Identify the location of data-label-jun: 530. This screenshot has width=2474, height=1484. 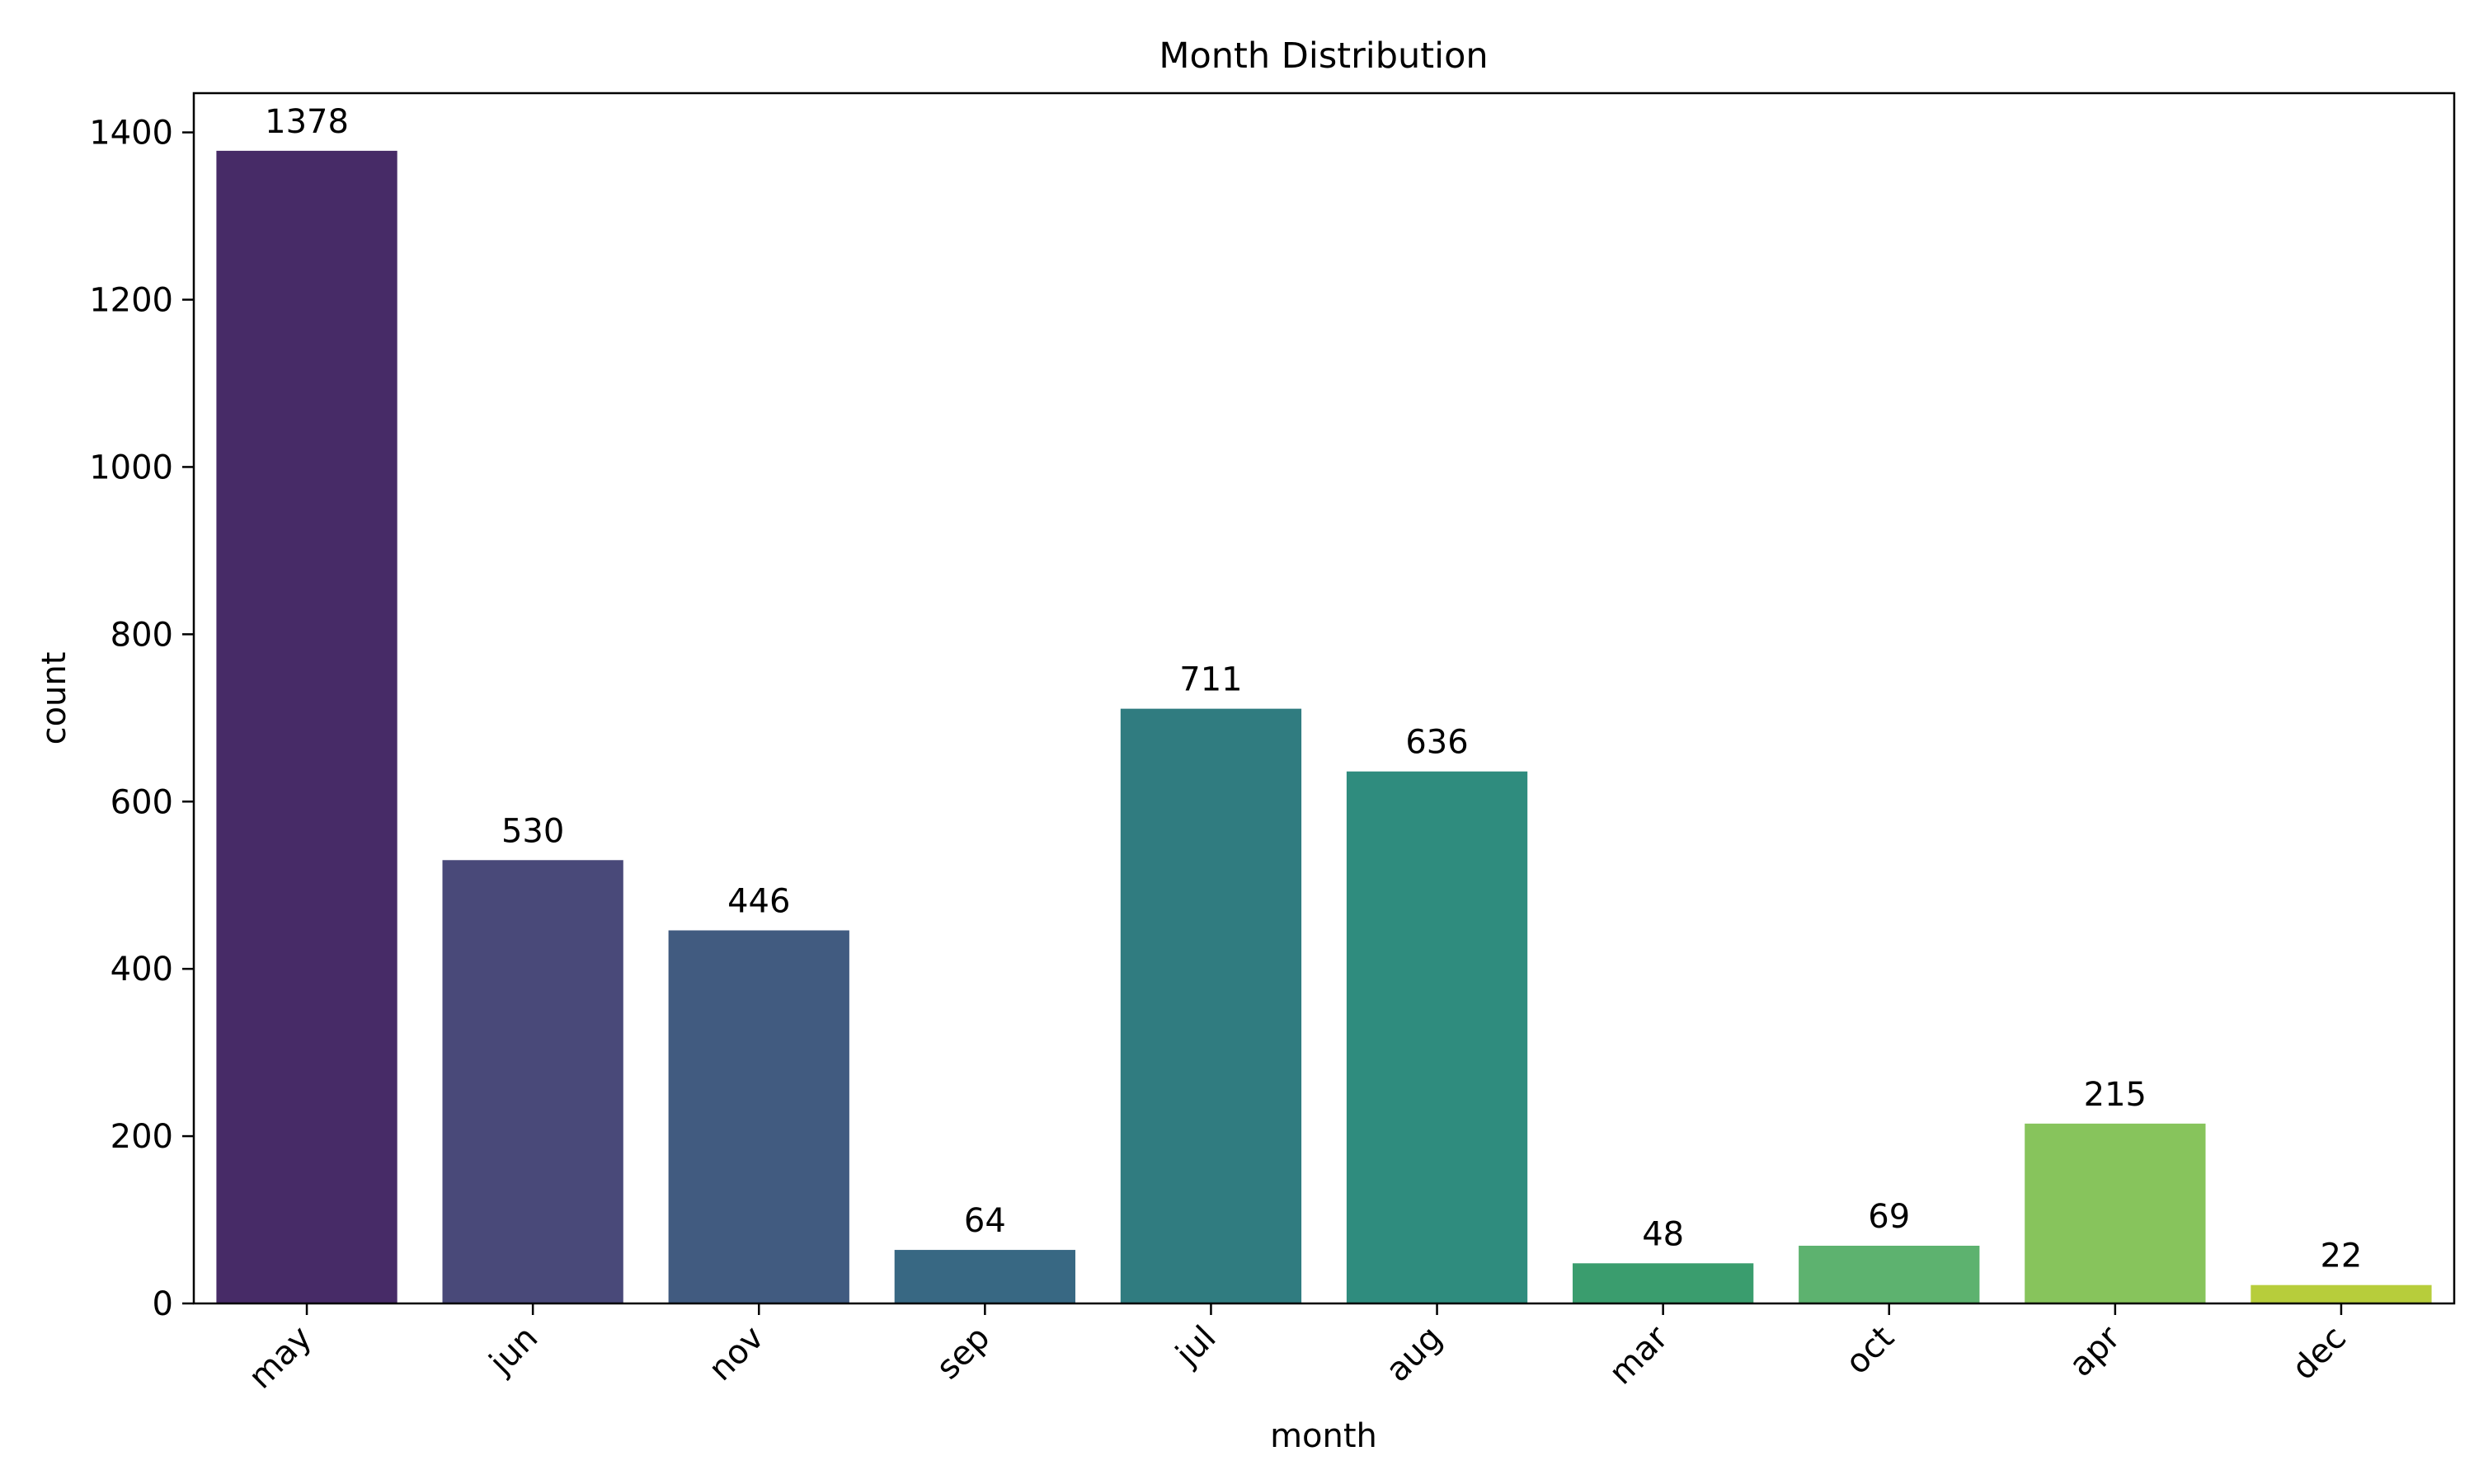
(532, 831).